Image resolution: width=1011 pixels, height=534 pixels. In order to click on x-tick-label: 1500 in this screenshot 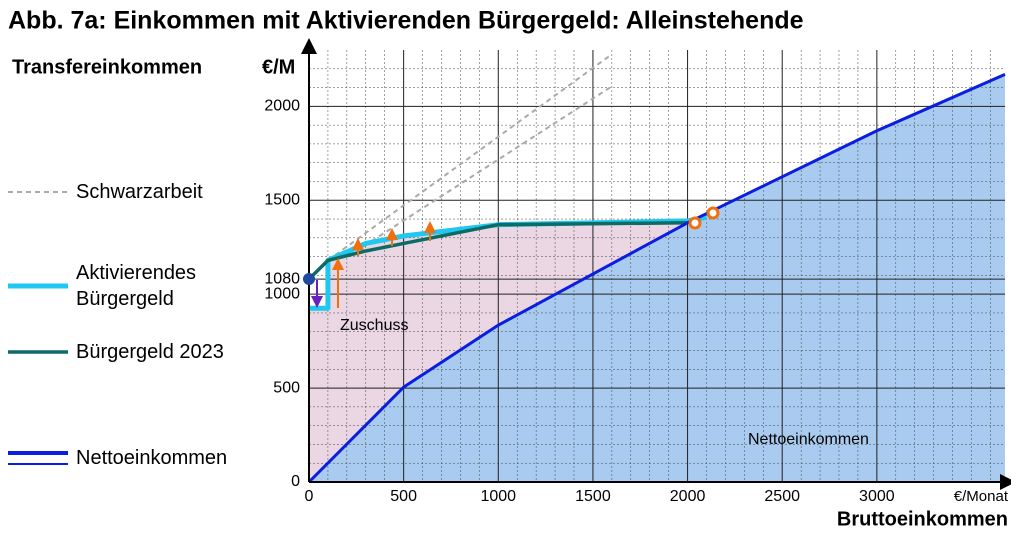, I will do `click(593, 496)`.